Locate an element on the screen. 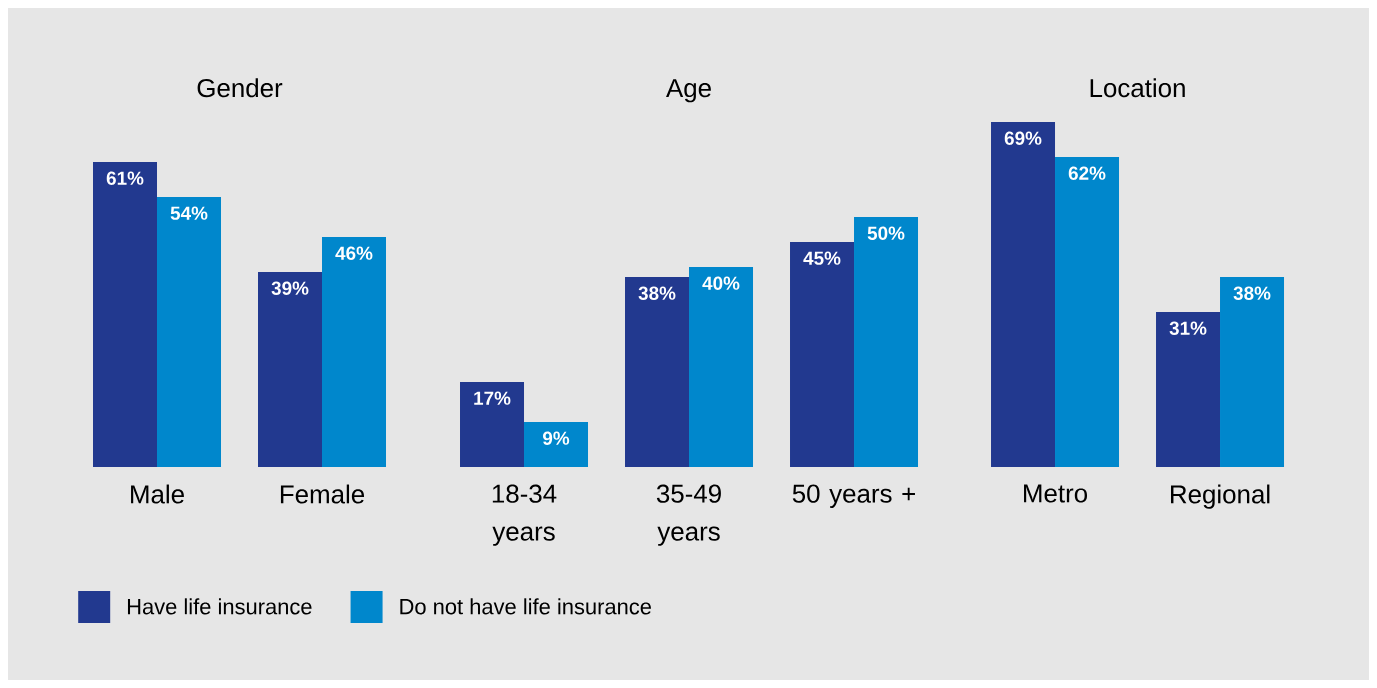 This screenshot has height=688, width=1377. chart-title: Location is located at coordinates (1137, 88).